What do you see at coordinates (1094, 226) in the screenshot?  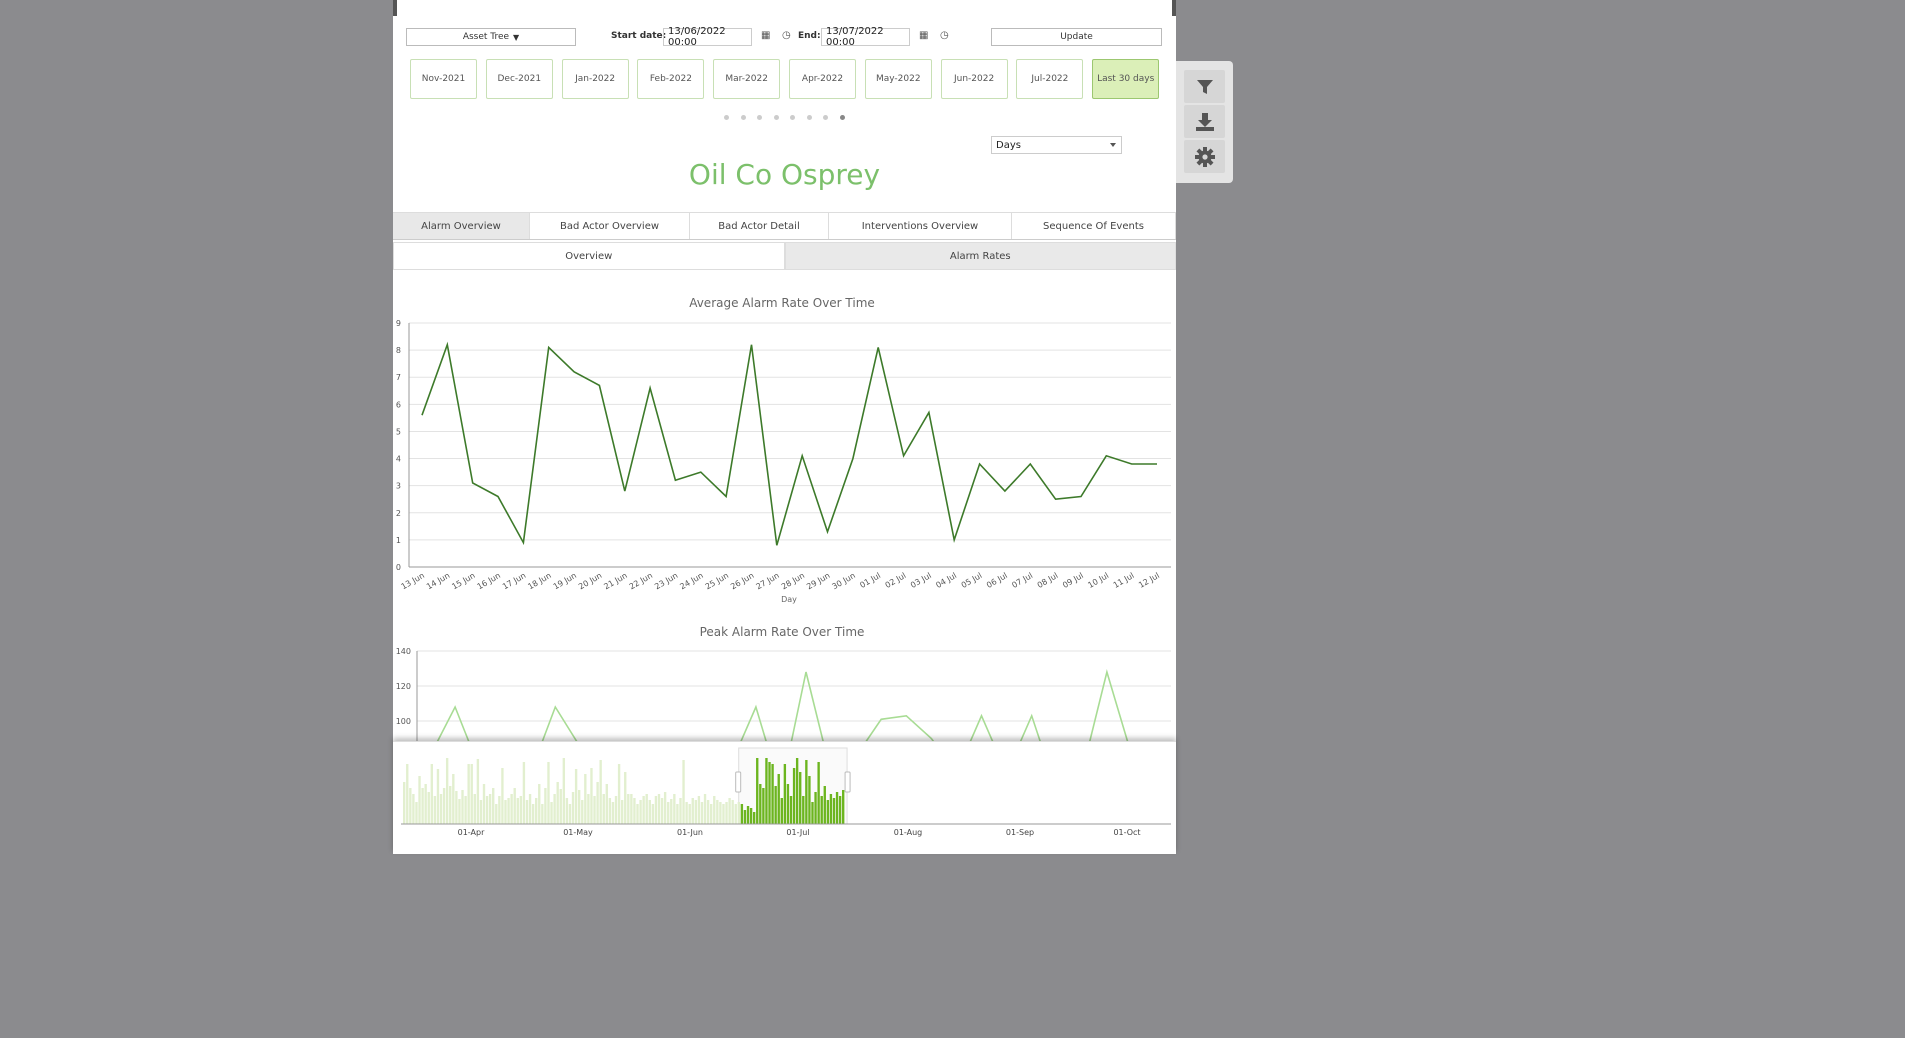 I see `tab-sequence-of-events: Sequence Of Events` at bounding box center [1094, 226].